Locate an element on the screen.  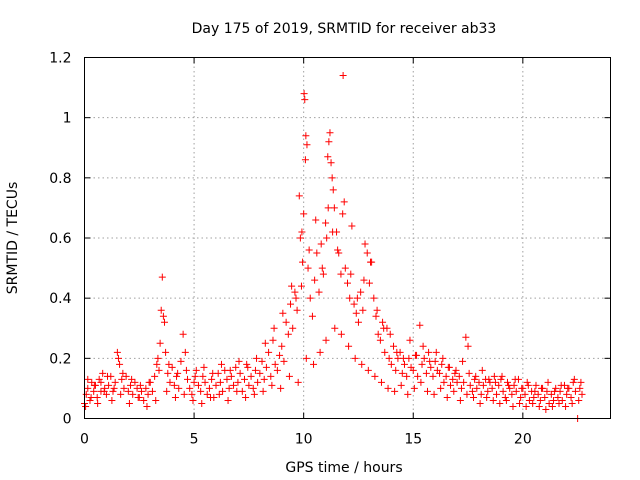
x-tick-label: 20 is located at coordinates (523, 440).